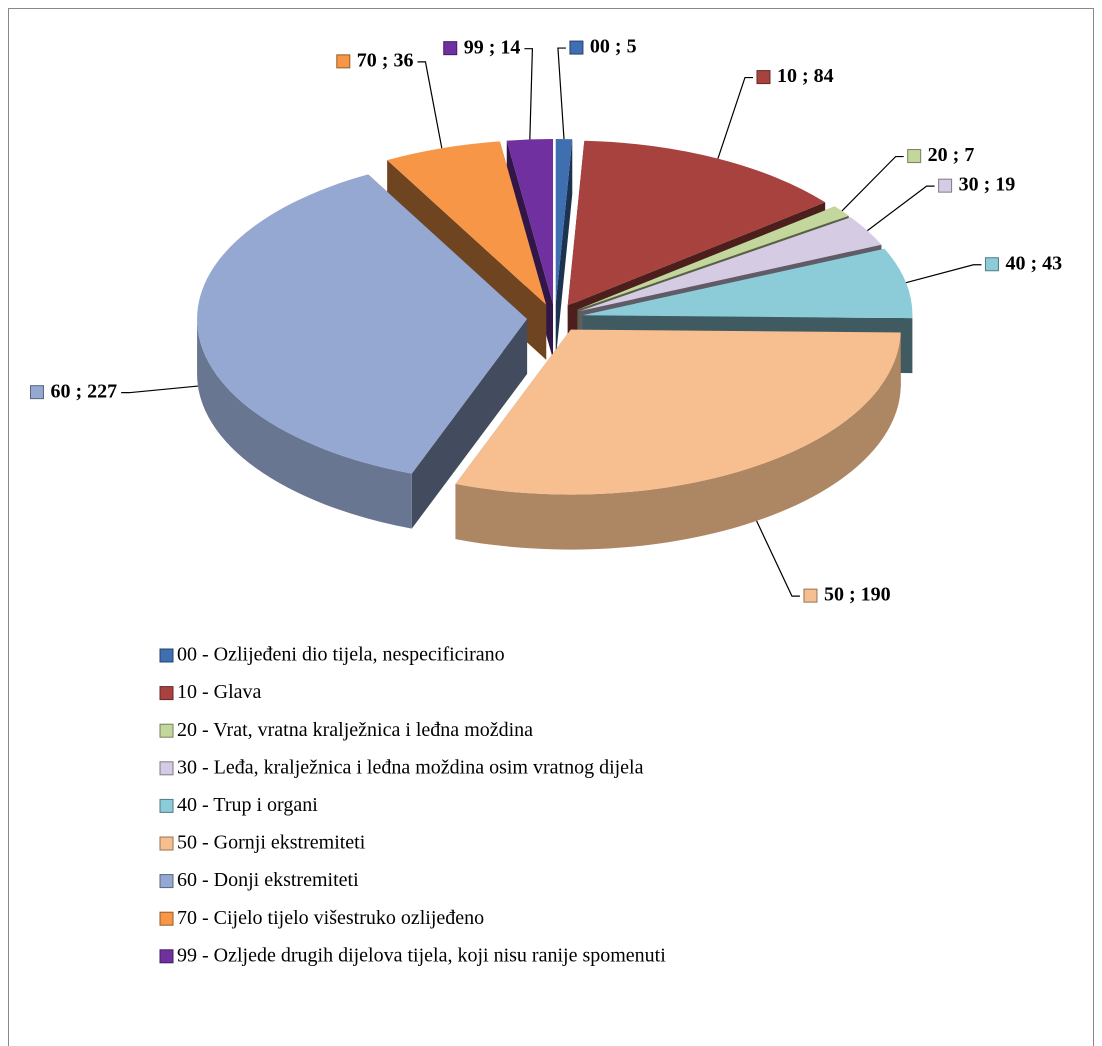  Describe the element at coordinates (83, 391) in the screenshot. I see `data-label: 60 ; 227` at that location.